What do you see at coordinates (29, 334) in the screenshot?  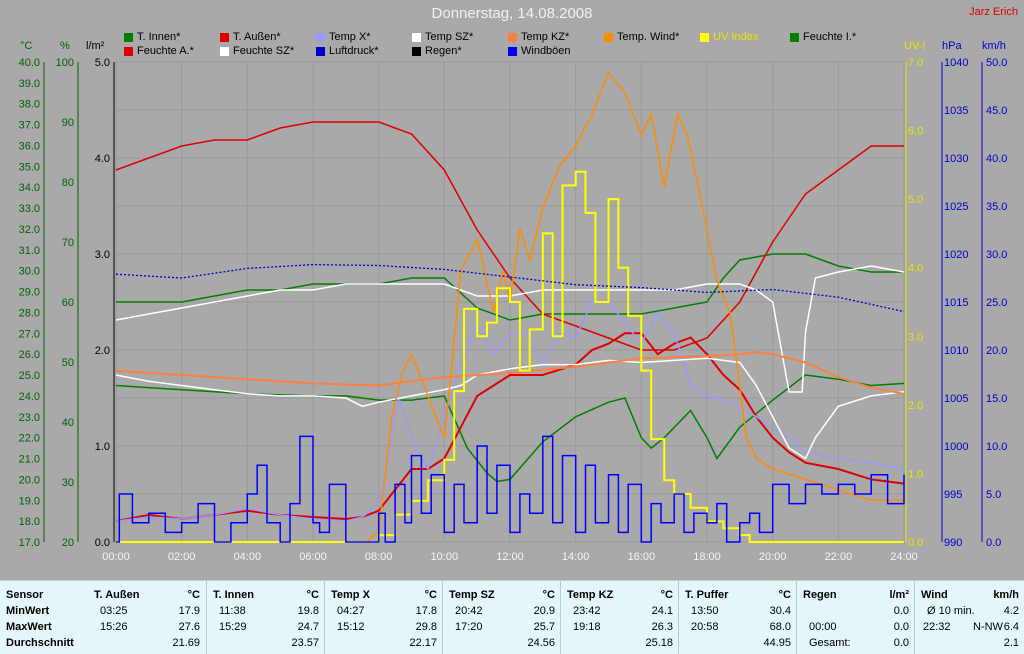 I see `temp-tick-label: 27.0` at bounding box center [29, 334].